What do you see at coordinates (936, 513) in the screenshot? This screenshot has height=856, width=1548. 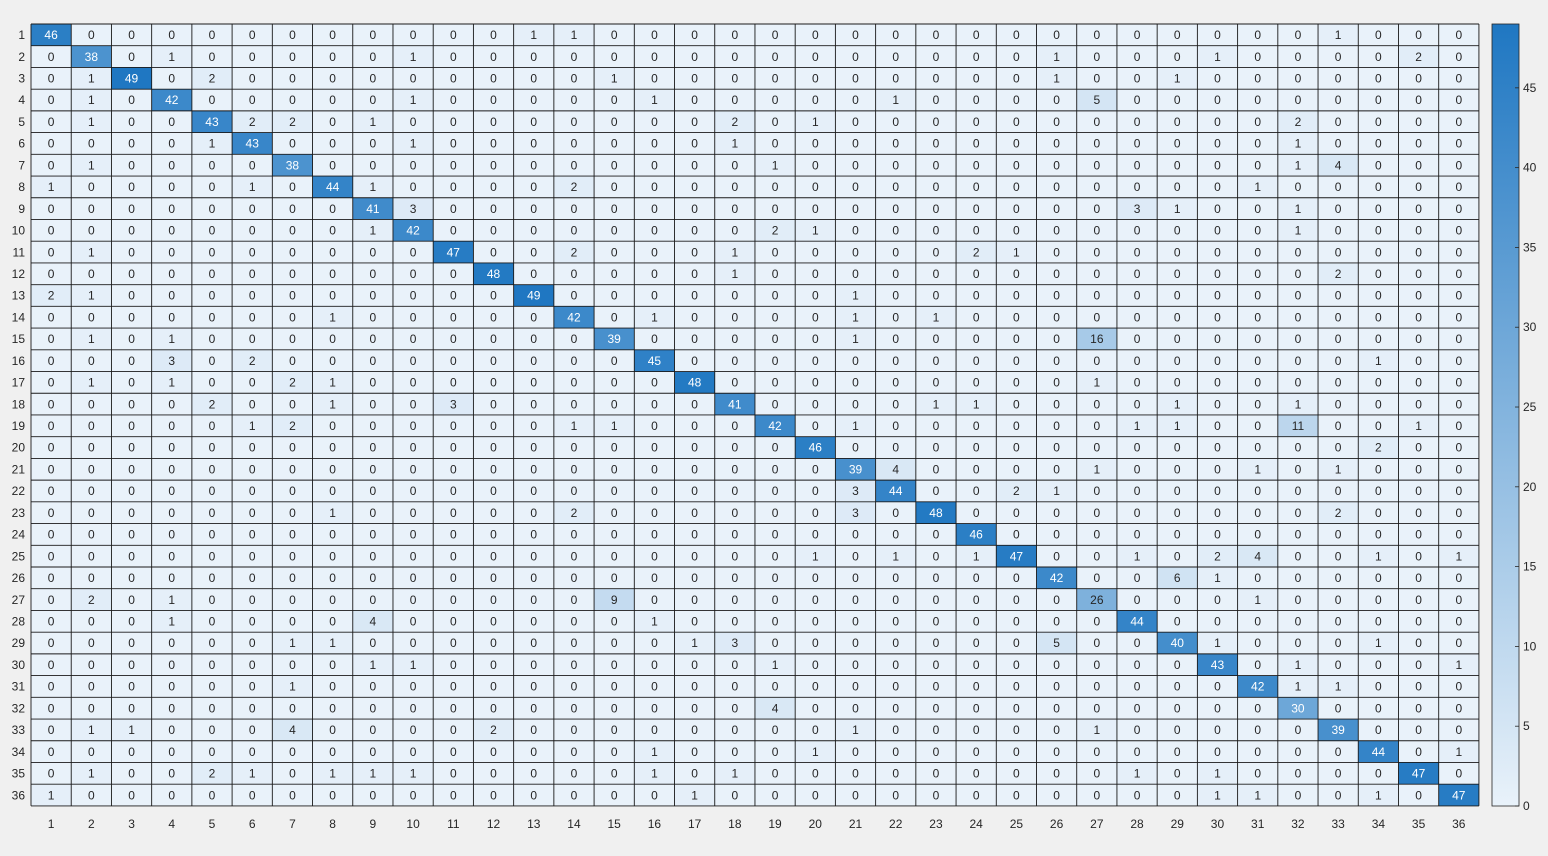 I see `cell-value-label: 48` at bounding box center [936, 513].